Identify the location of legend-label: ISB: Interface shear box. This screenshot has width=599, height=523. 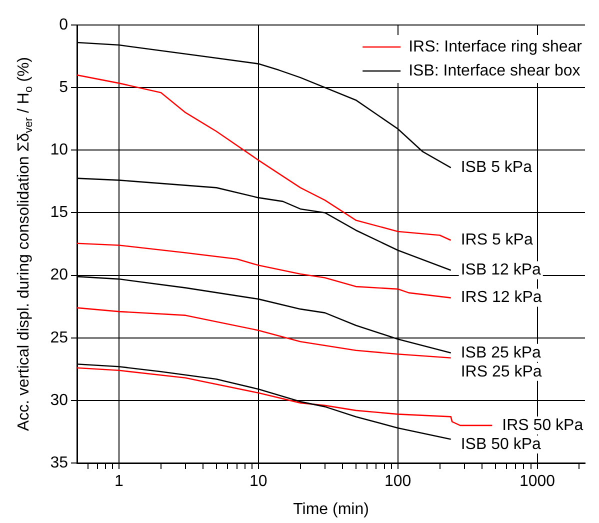
(494, 71).